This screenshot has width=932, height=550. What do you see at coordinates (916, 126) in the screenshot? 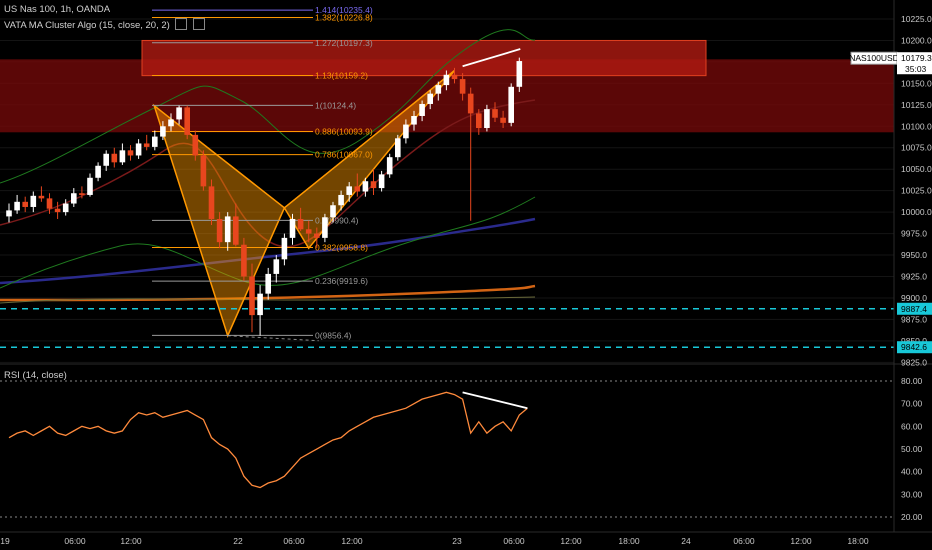
I see `price-tick-label: 10100.0` at bounding box center [916, 126].